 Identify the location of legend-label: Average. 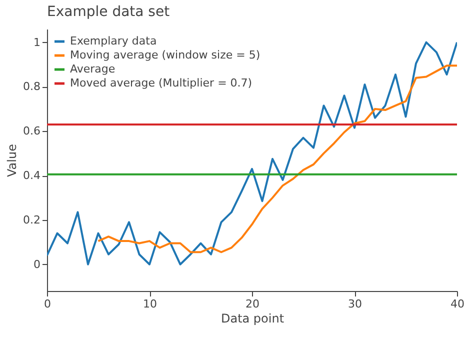
(93, 69).